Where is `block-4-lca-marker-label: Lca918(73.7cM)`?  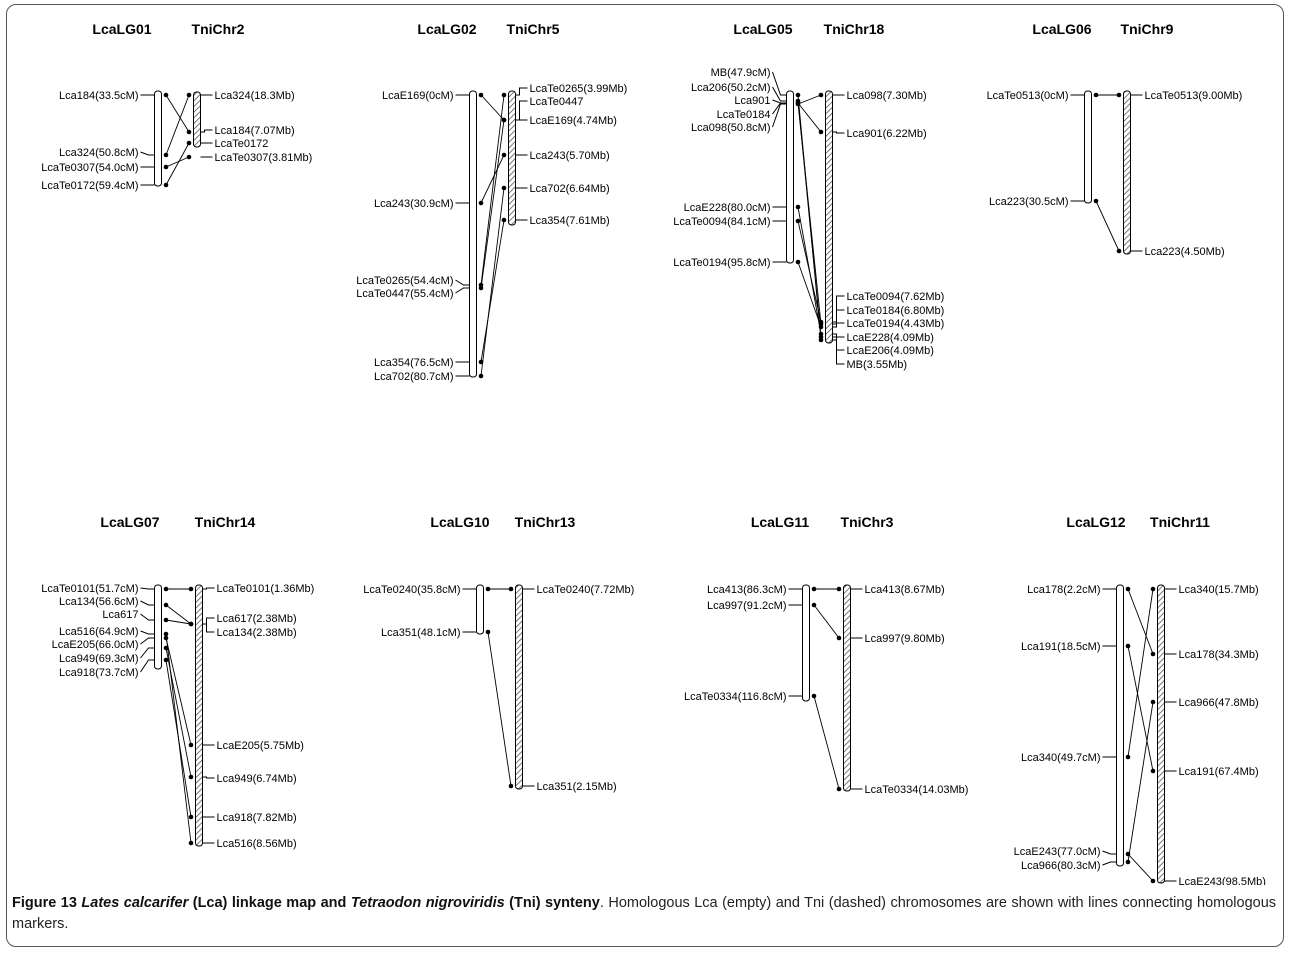 block-4-lca-marker-label: Lca918(73.7cM) is located at coordinates (99, 673).